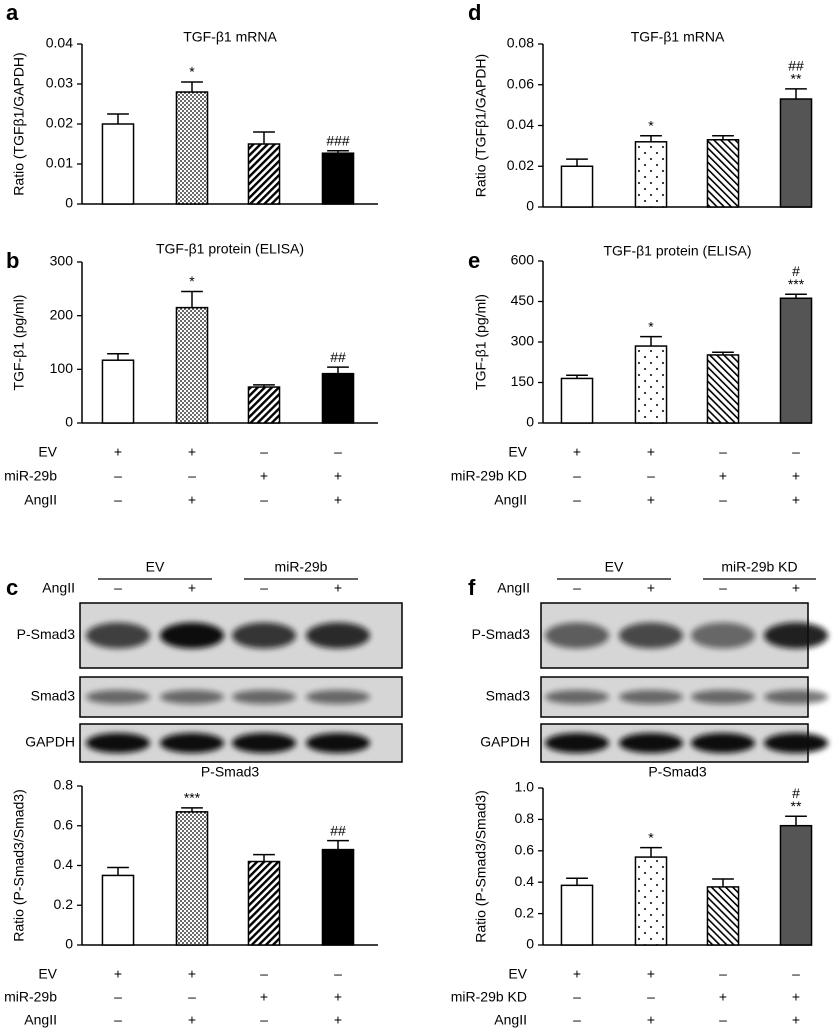  I want to click on chart-title: TGF-β1 protein (ELISA), so click(230, 249).